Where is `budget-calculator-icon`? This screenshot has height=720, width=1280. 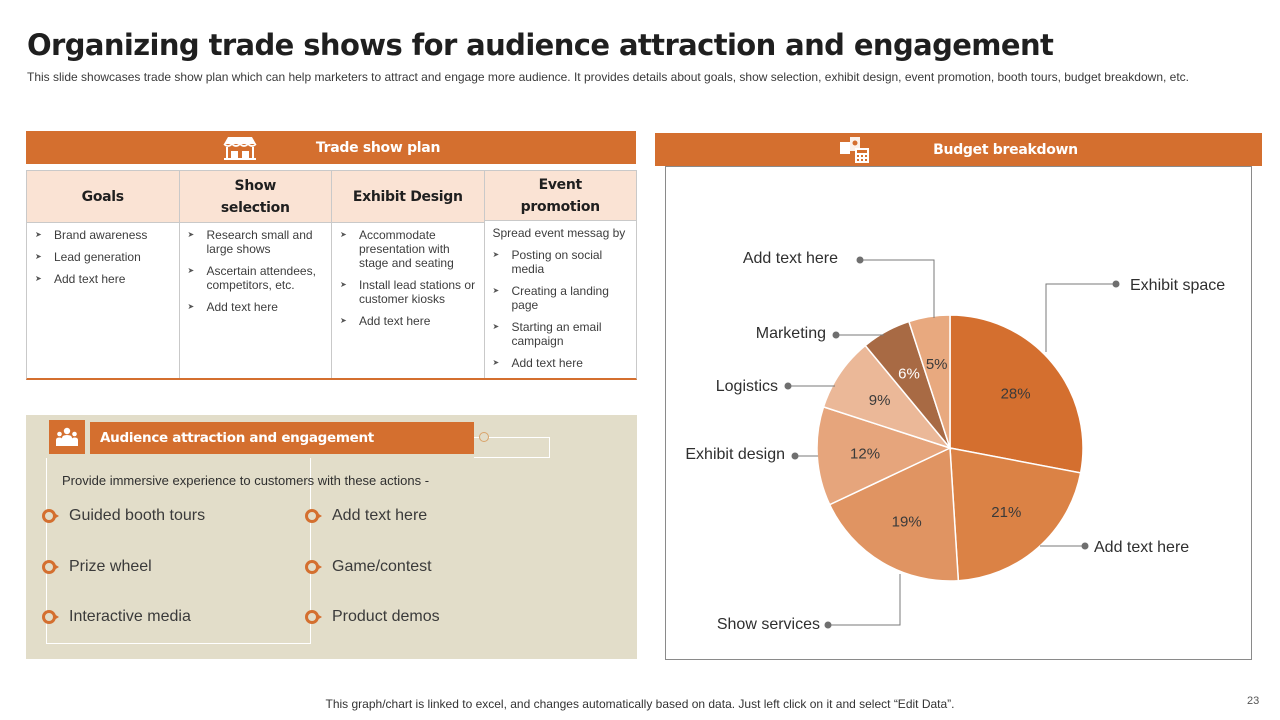
budget-calculator-icon is located at coordinates (855, 149).